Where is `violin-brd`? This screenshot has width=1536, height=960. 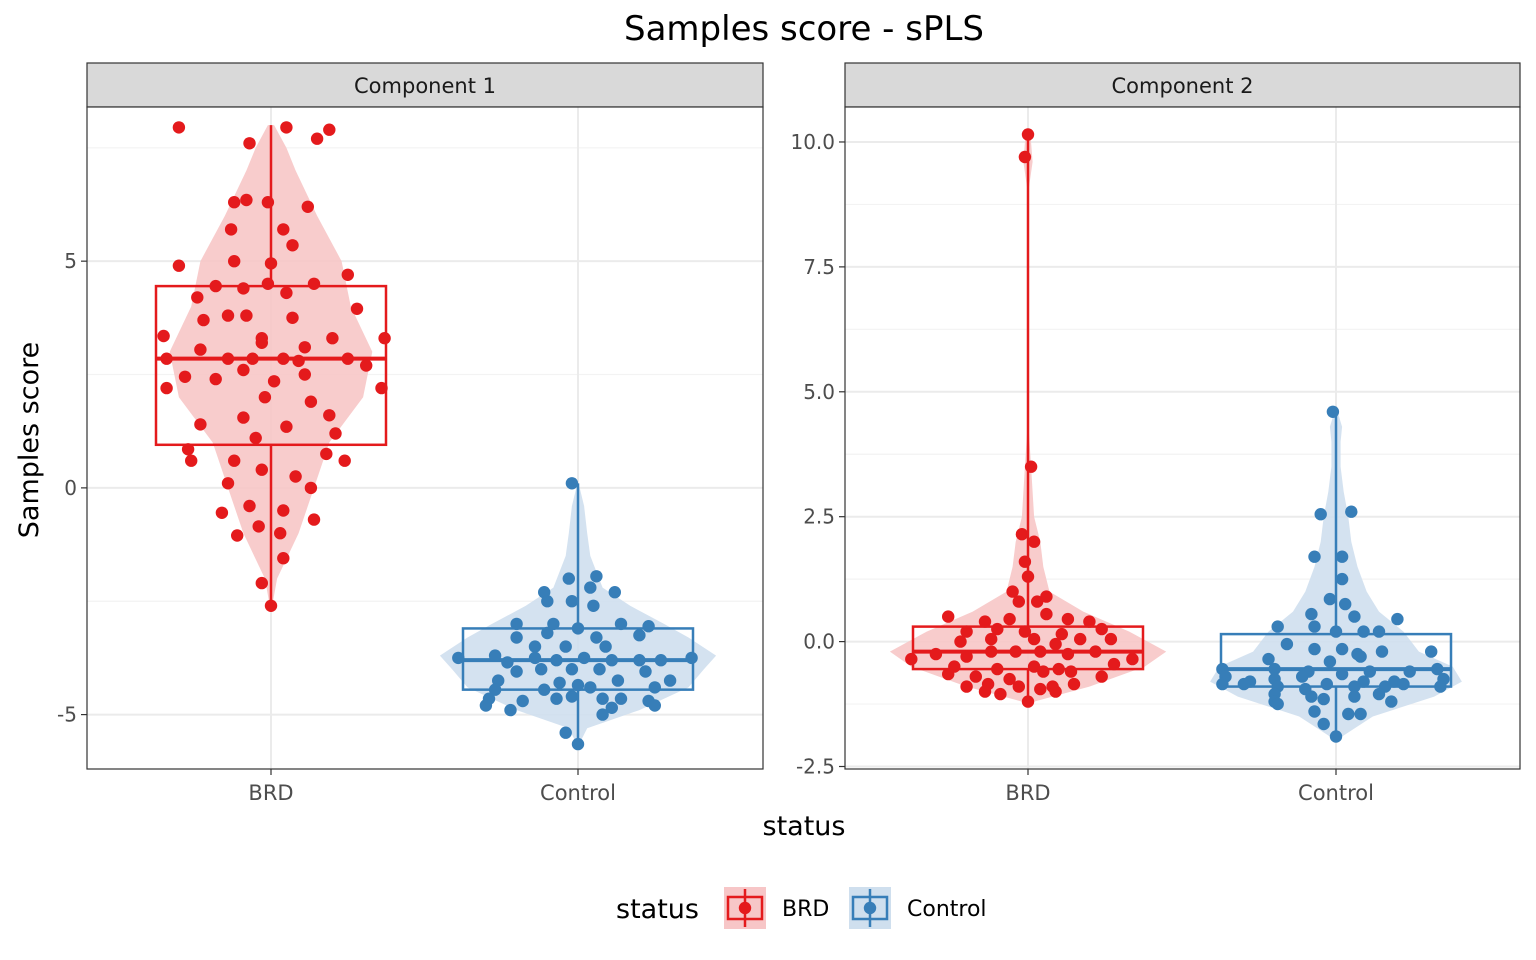 violin-brd is located at coordinates (271, 365).